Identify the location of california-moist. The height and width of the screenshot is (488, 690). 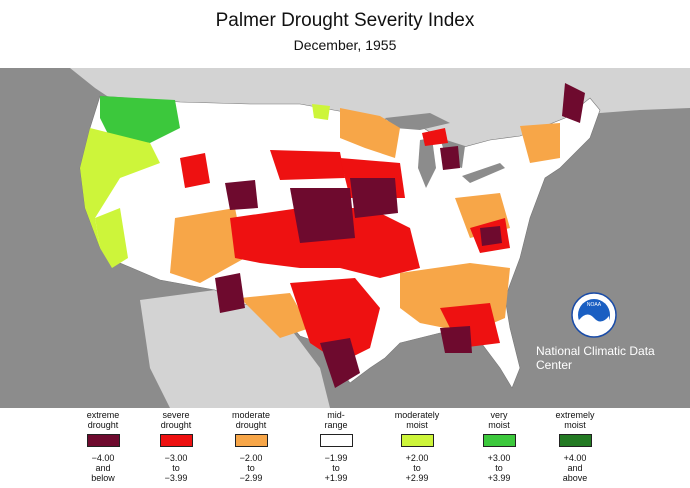
(111, 238).